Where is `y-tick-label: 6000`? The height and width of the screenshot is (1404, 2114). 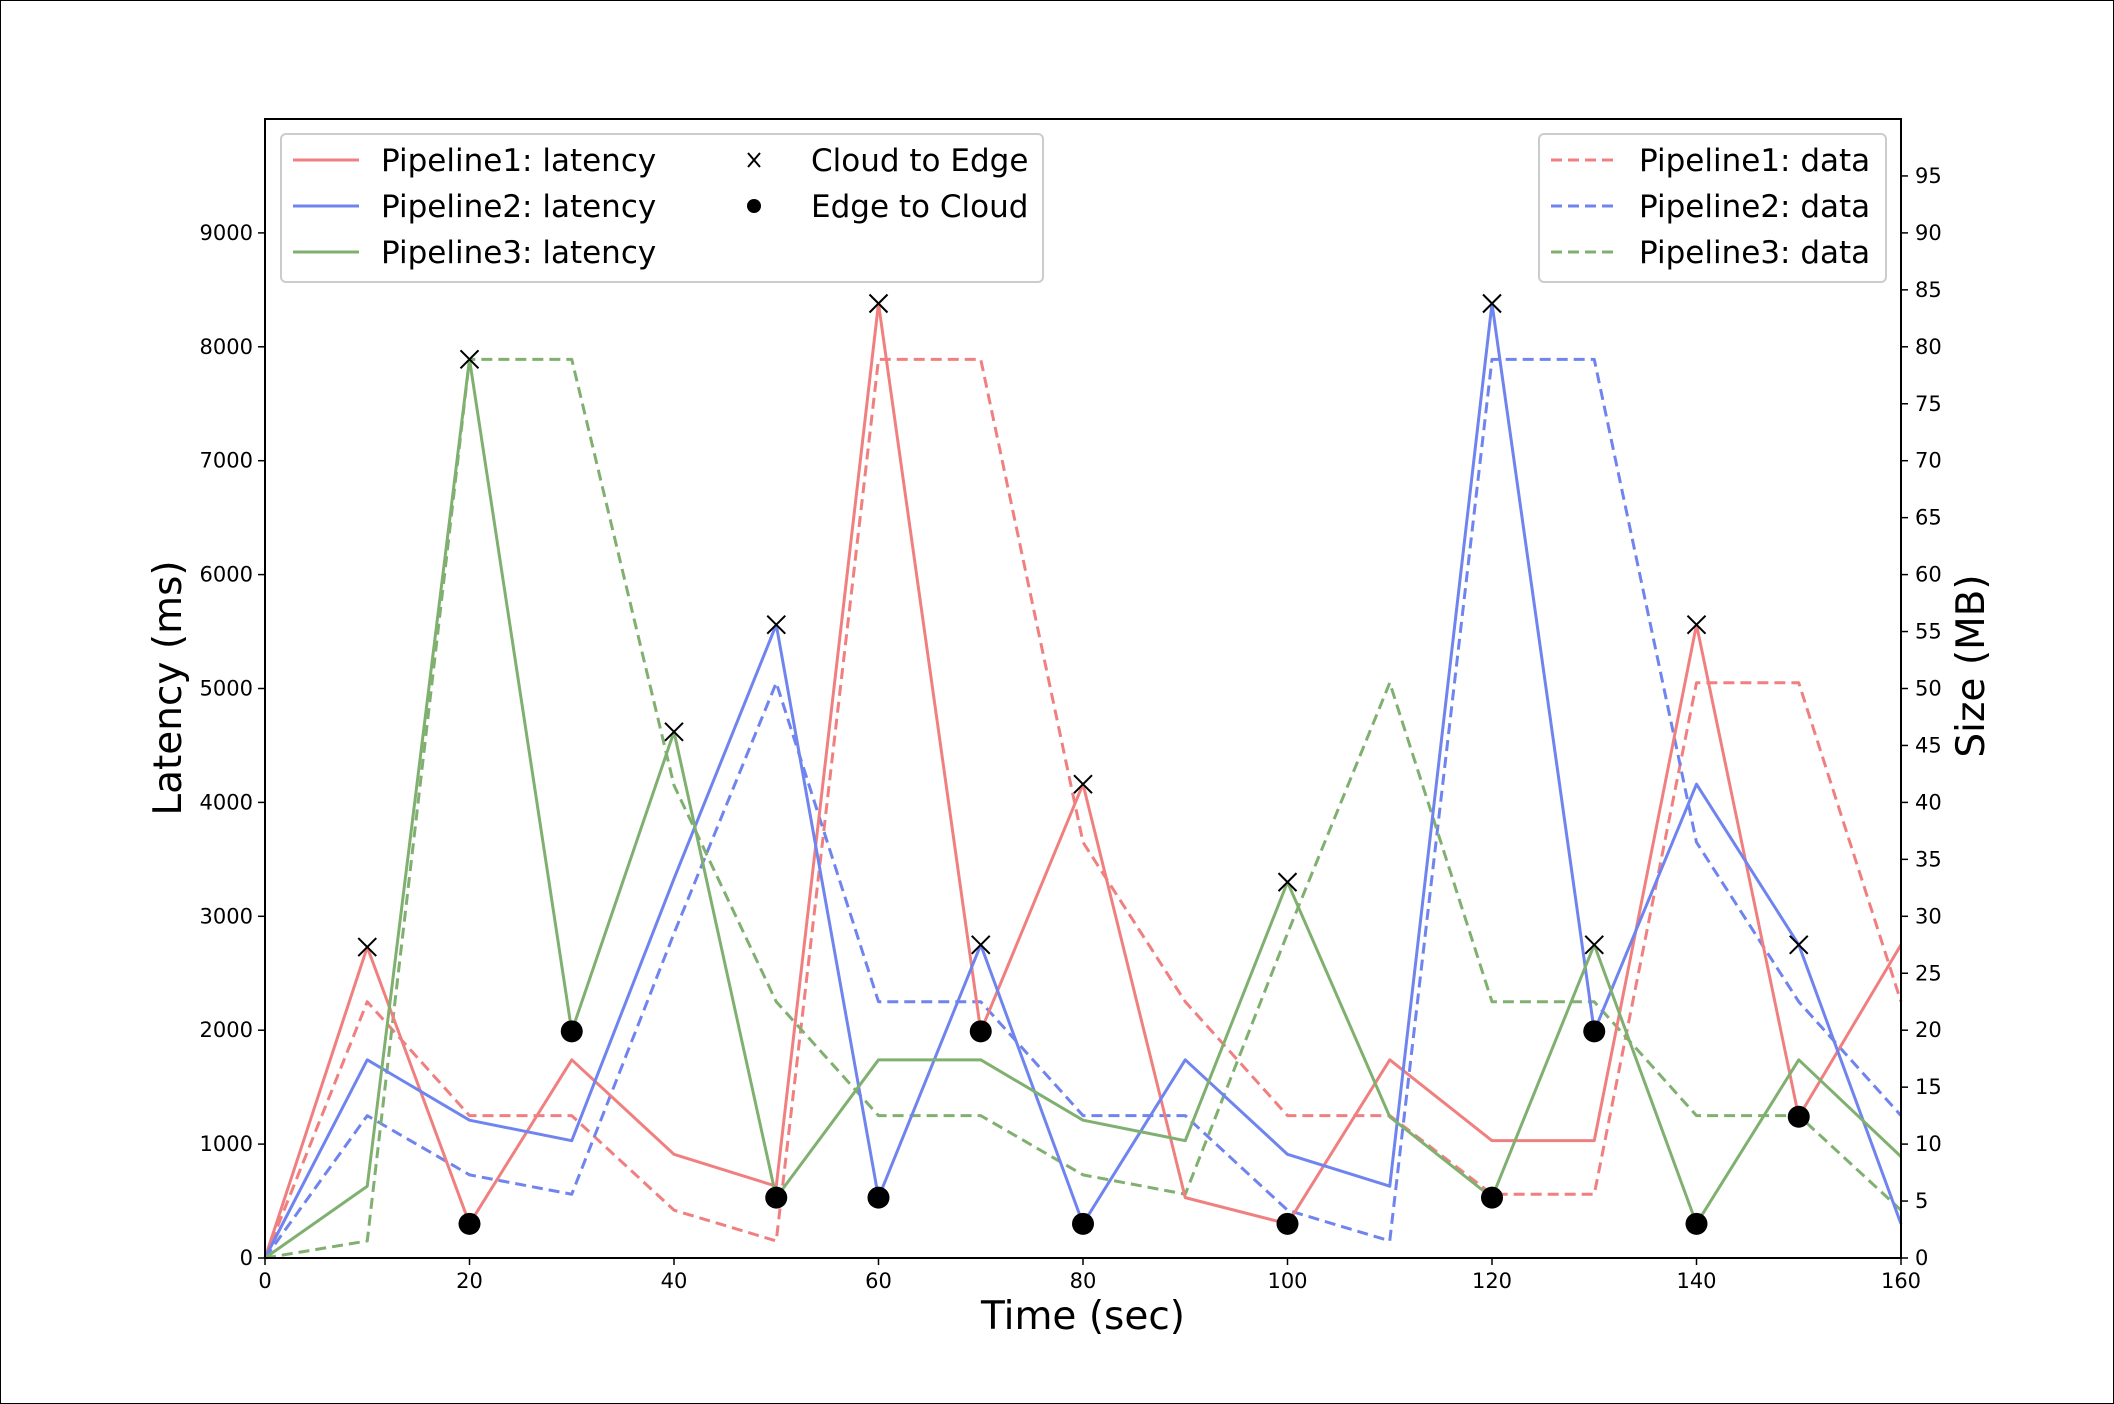 y-tick-label: 6000 is located at coordinates (226, 575).